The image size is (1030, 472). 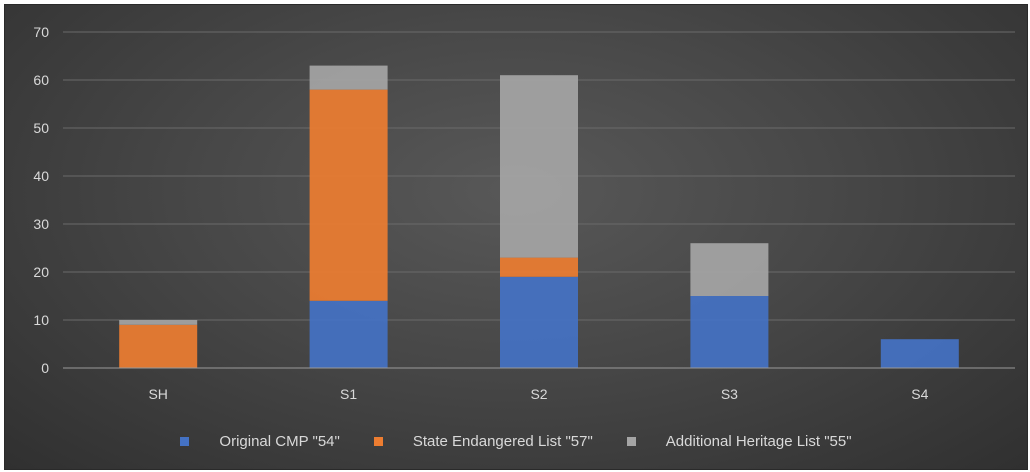 I want to click on x-tick-label: S1, so click(x=348, y=394).